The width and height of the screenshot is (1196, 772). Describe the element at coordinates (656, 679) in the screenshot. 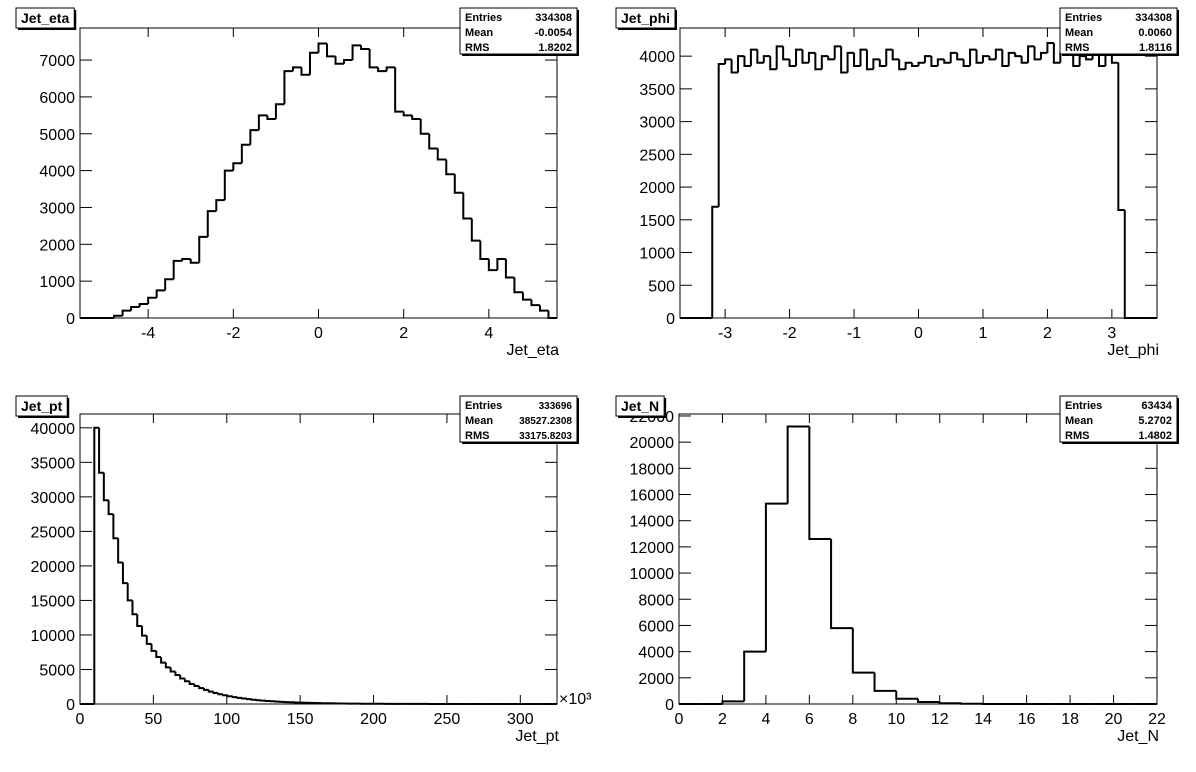

I see `y-tick-label: 2000` at that location.